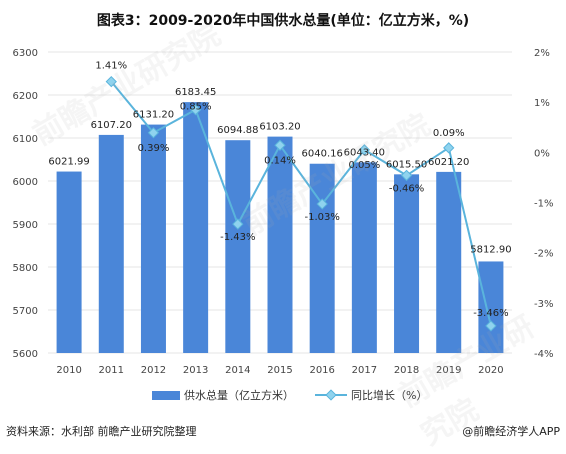 This screenshot has height=454, width=566. What do you see at coordinates (406, 188) in the screenshot?
I see `growth-value-label: -0.46%` at bounding box center [406, 188].